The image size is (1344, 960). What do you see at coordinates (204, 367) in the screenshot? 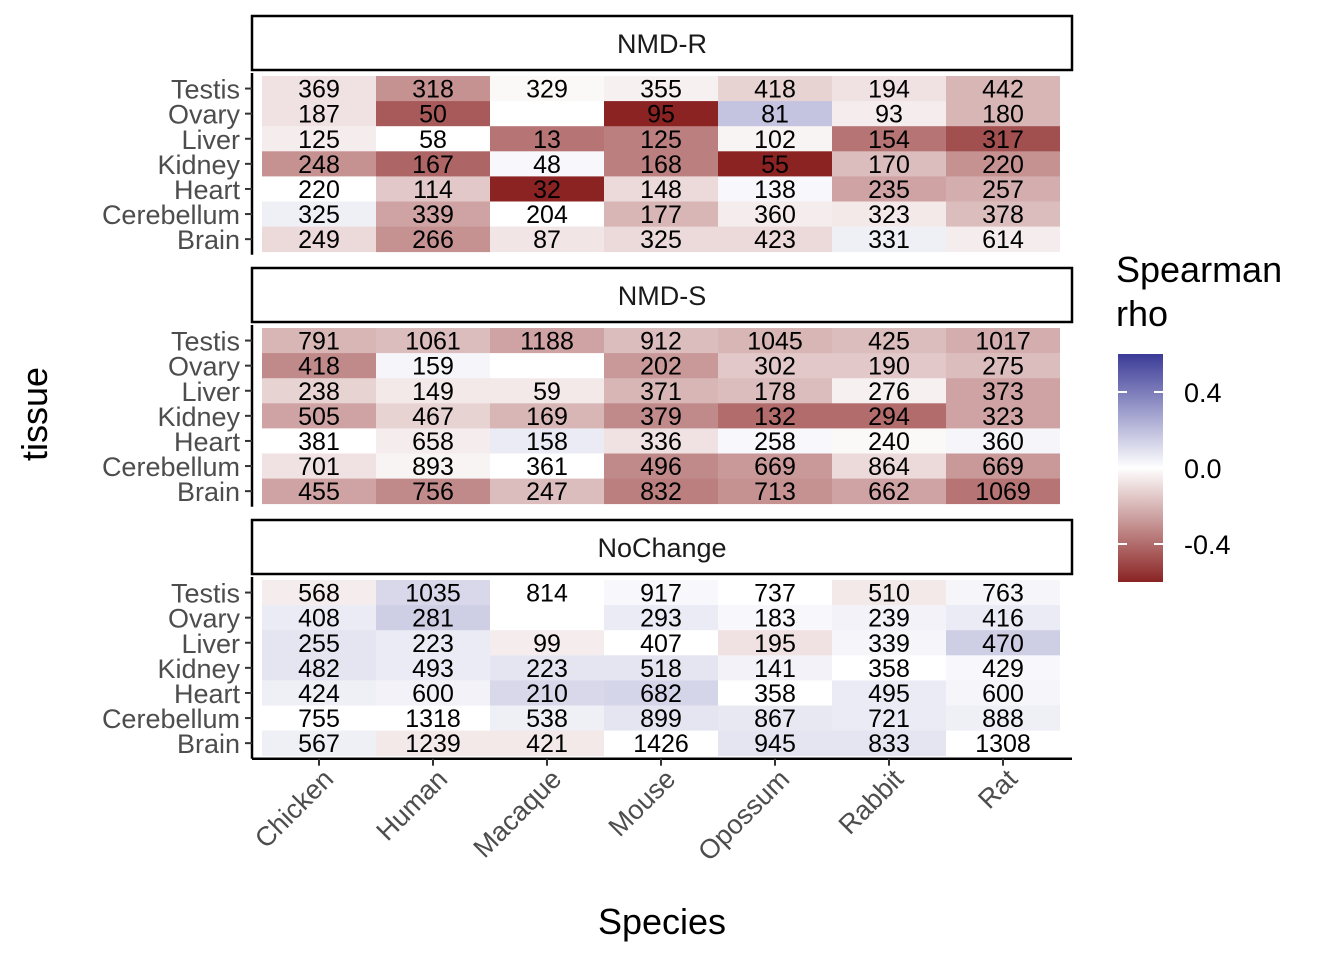
I see `y-tick-label: Ovary` at bounding box center [204, 367].